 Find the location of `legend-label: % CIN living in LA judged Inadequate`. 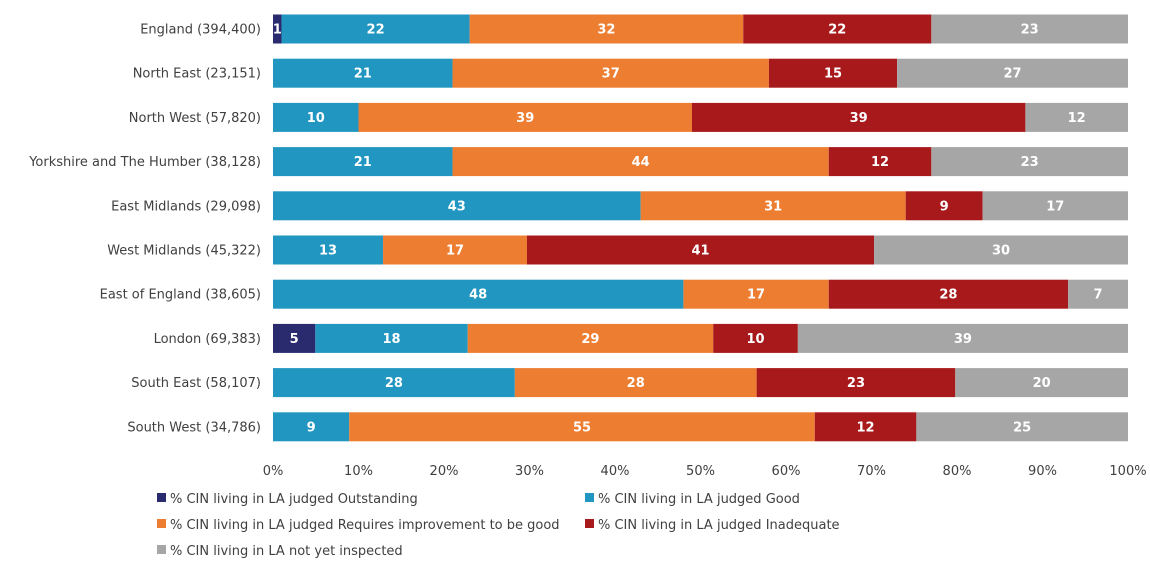

legend-label: % CIN living in LA judged Inadequate is located at coordinates (719, 525).